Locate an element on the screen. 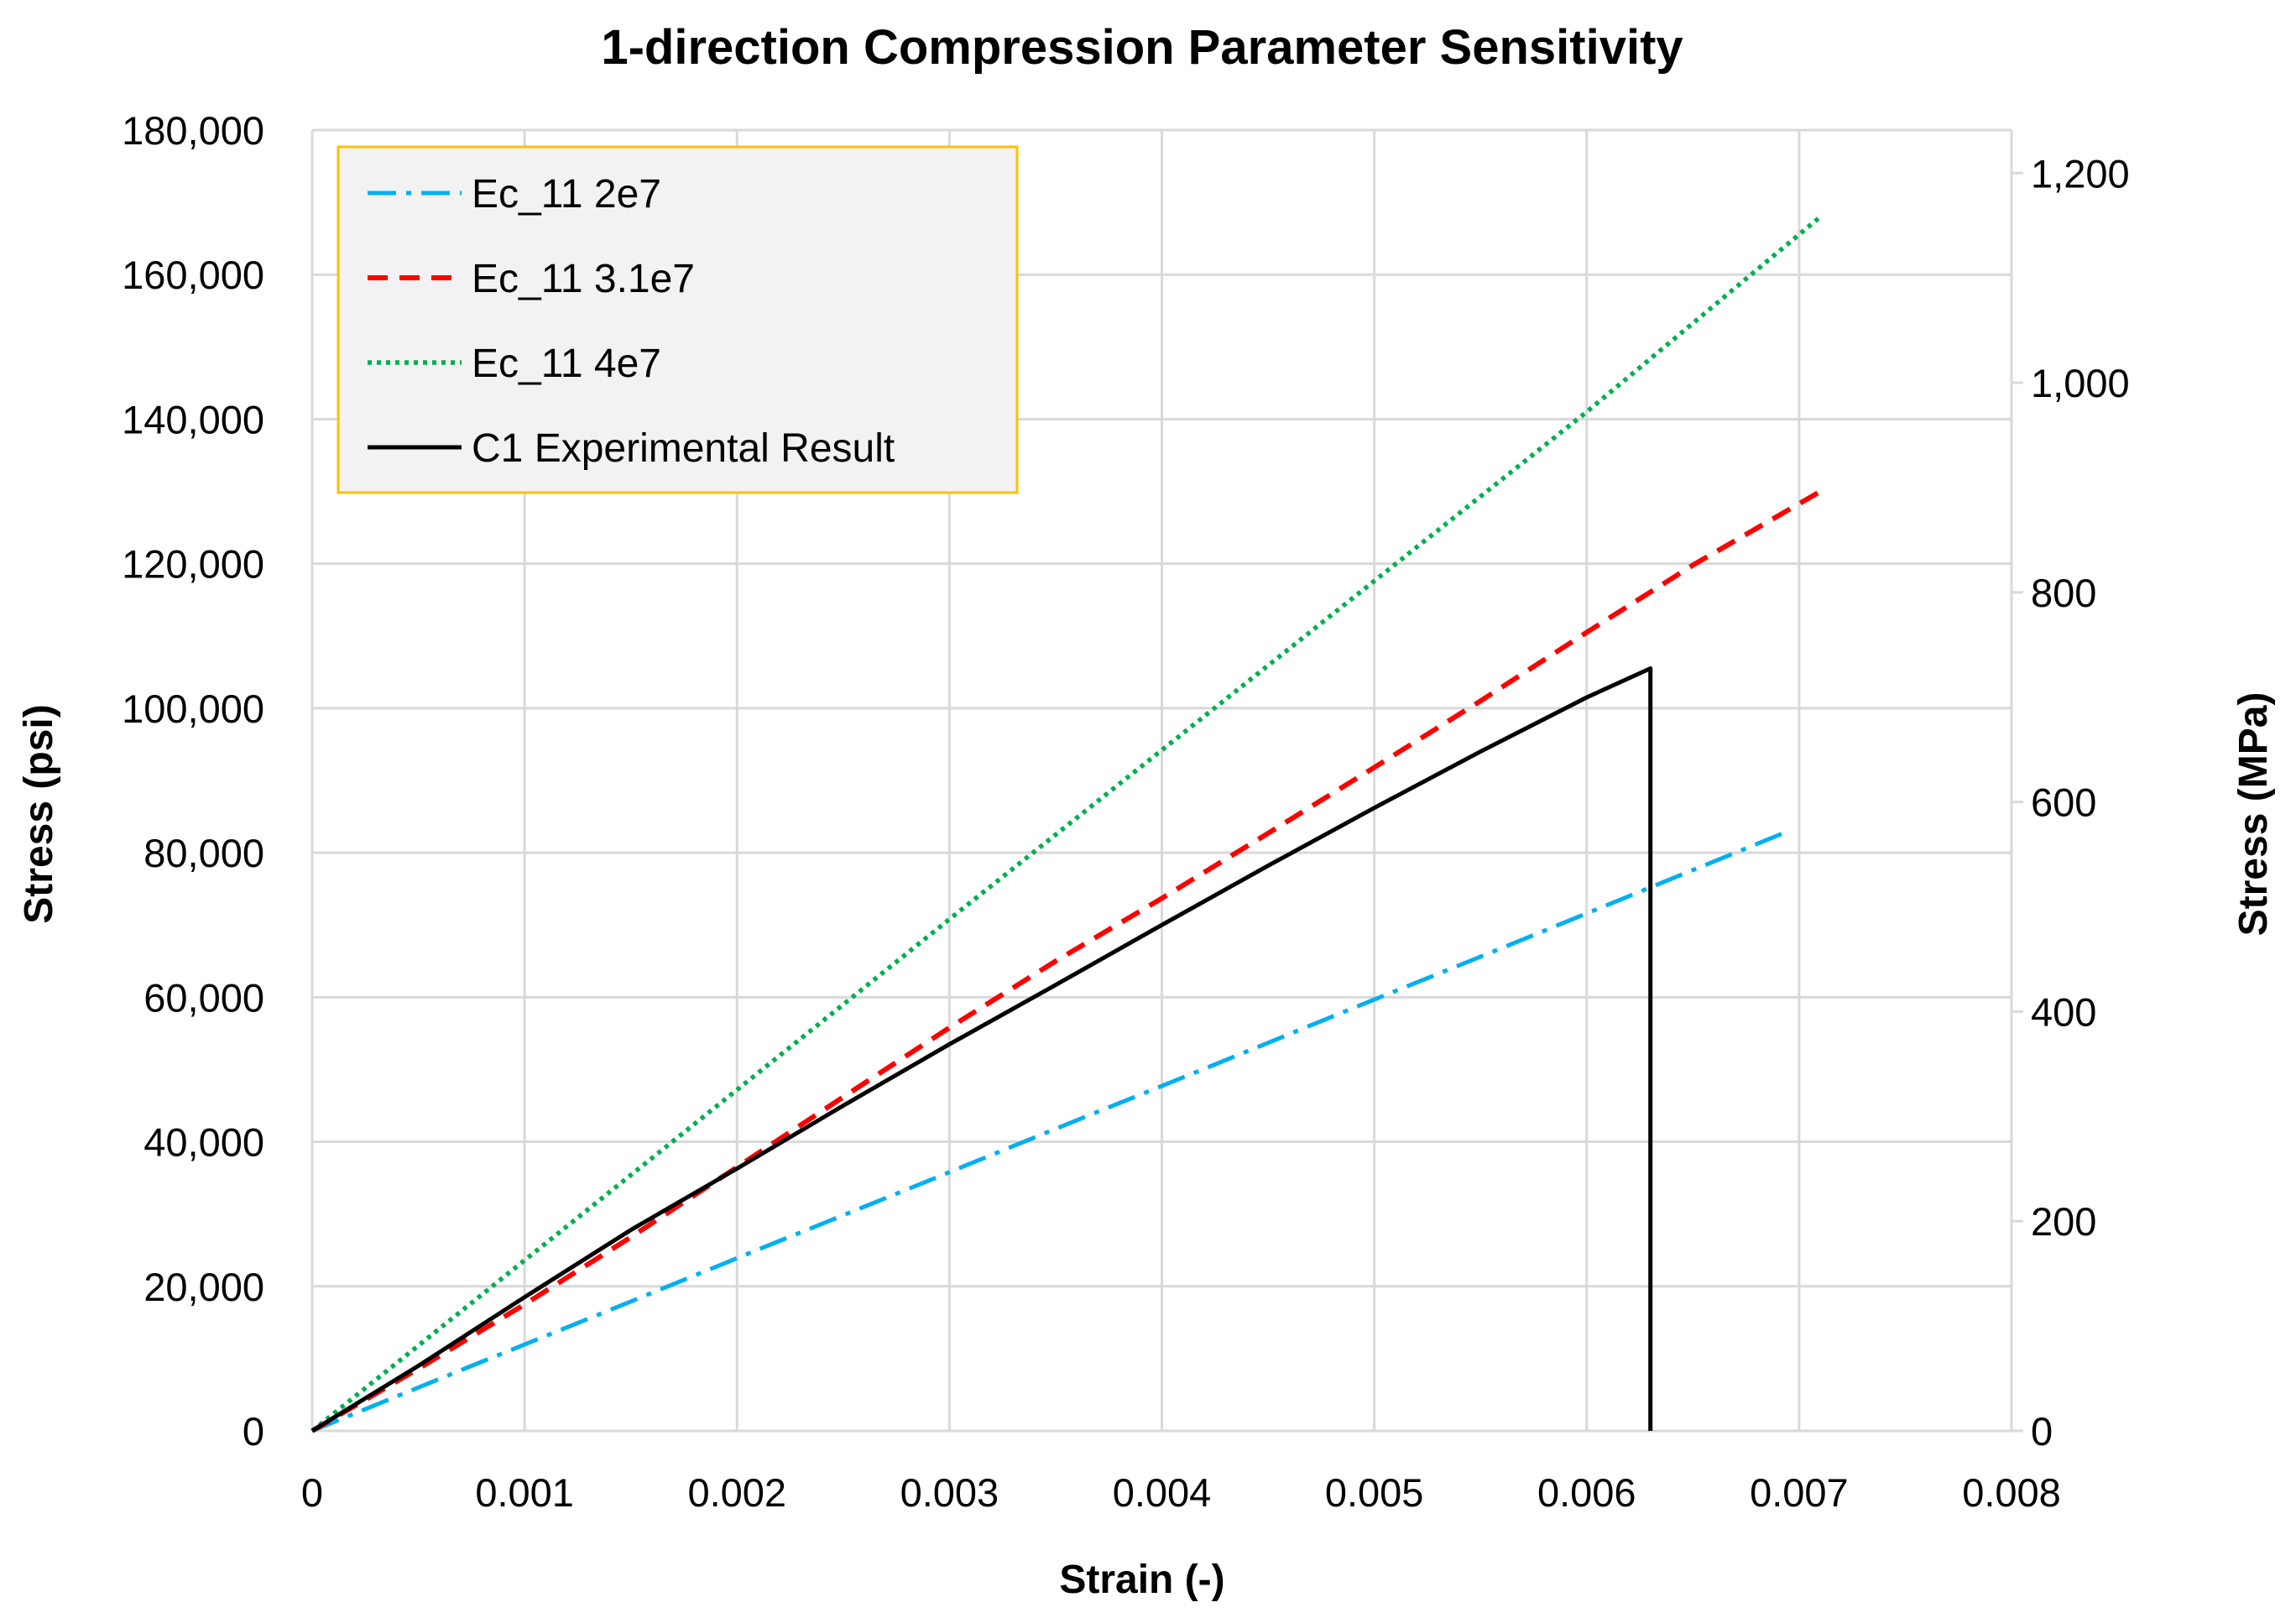 This screenshot has height=1618, width=2296. x-axis-label: Strain (-) is located at coordinates (1141, 1580).